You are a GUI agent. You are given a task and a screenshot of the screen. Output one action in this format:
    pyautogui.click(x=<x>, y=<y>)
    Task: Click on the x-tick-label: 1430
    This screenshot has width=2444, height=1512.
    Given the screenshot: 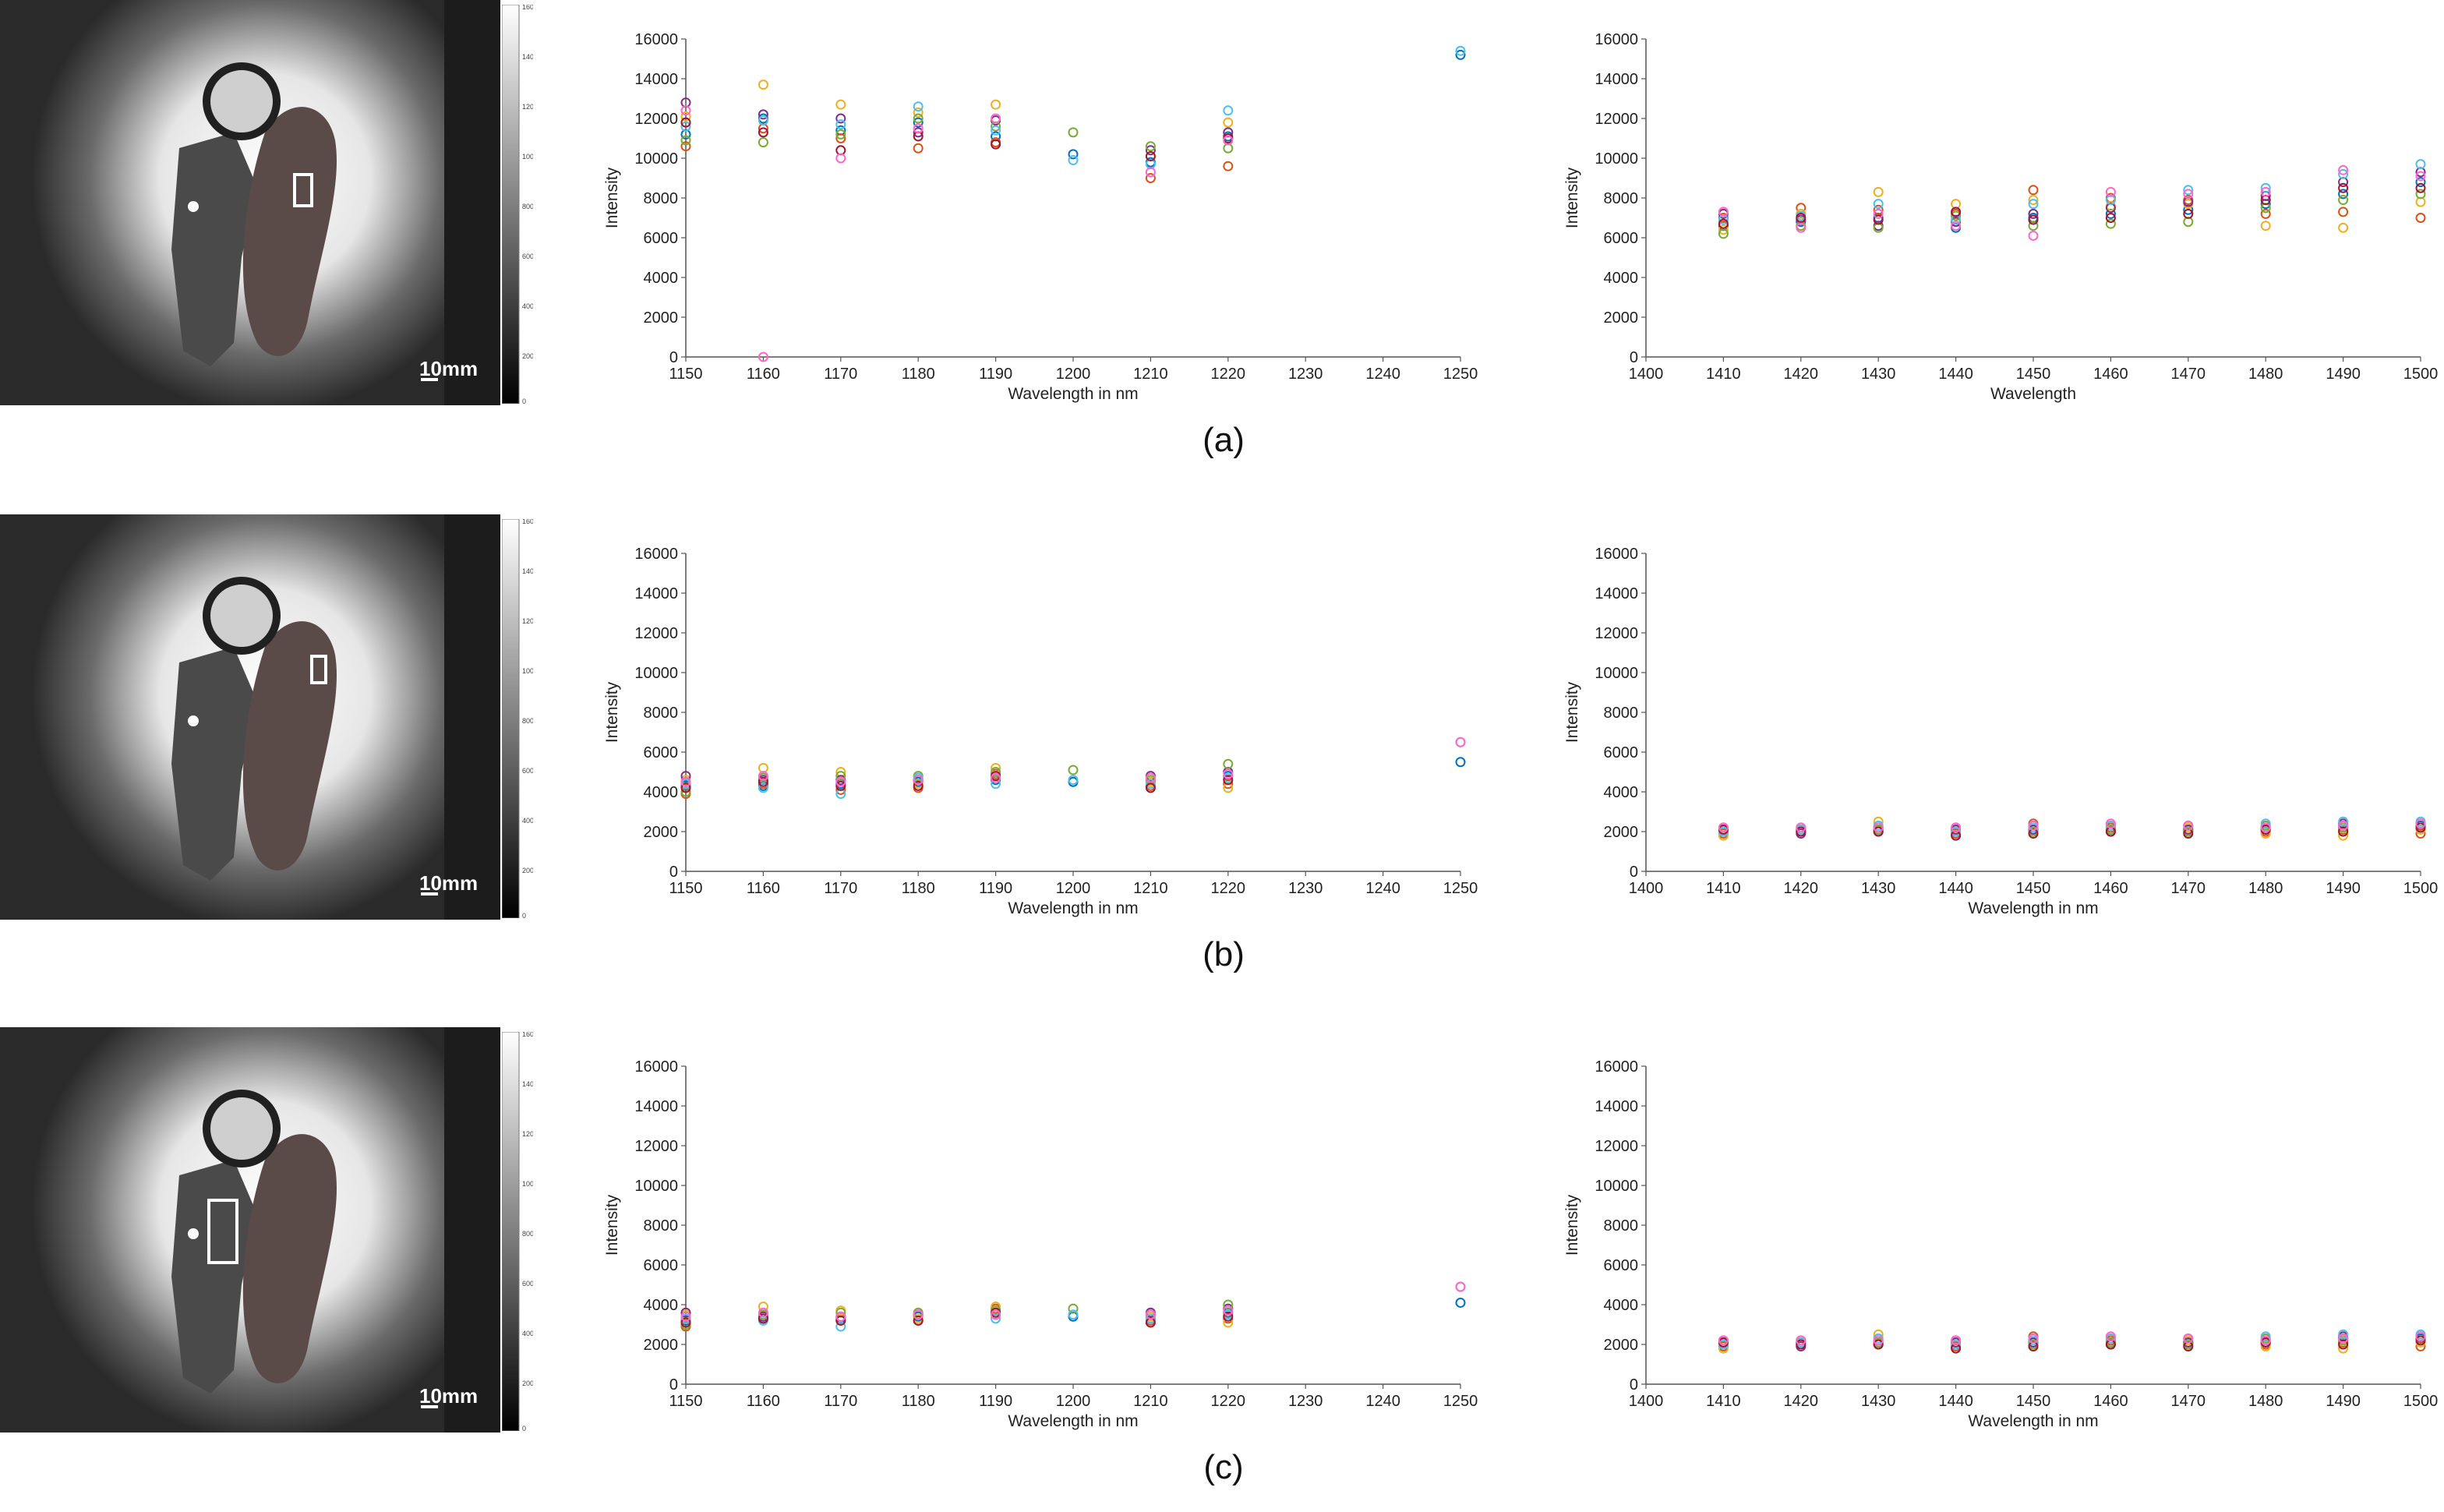 What is the action you would take?
    pyautogui.click(x=1878, y=374)
    